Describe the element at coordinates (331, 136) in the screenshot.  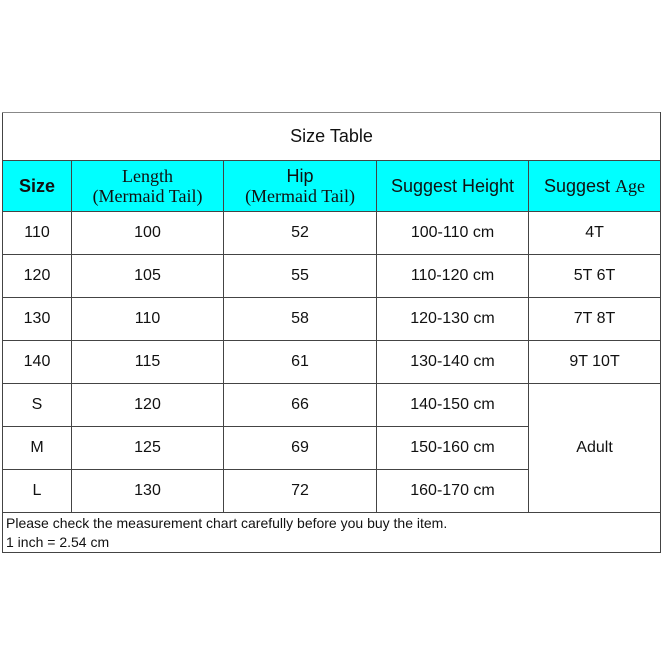
I see `table-title: Size Table` at that location.